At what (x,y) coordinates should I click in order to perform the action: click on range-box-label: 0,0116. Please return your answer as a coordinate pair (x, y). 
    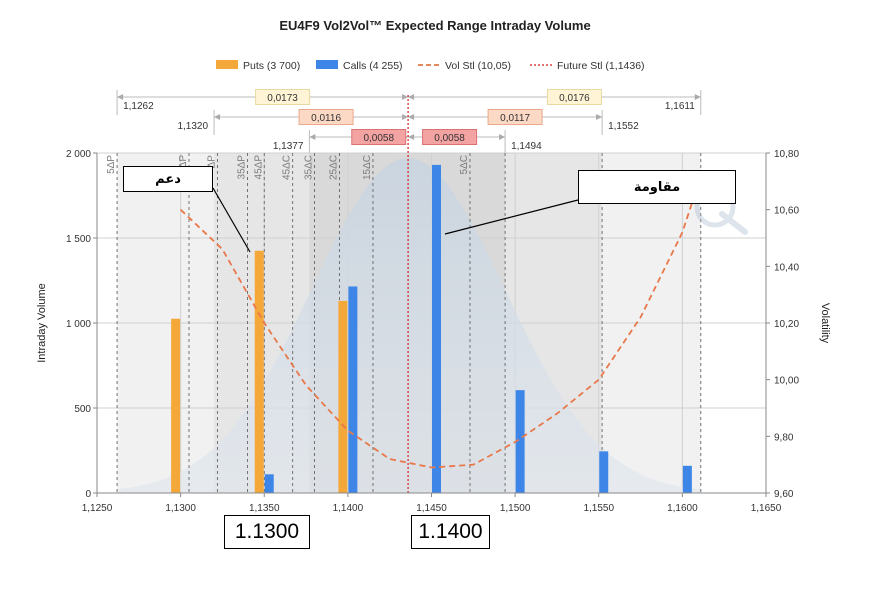
    Looking at the image, I should click on (326, 118).